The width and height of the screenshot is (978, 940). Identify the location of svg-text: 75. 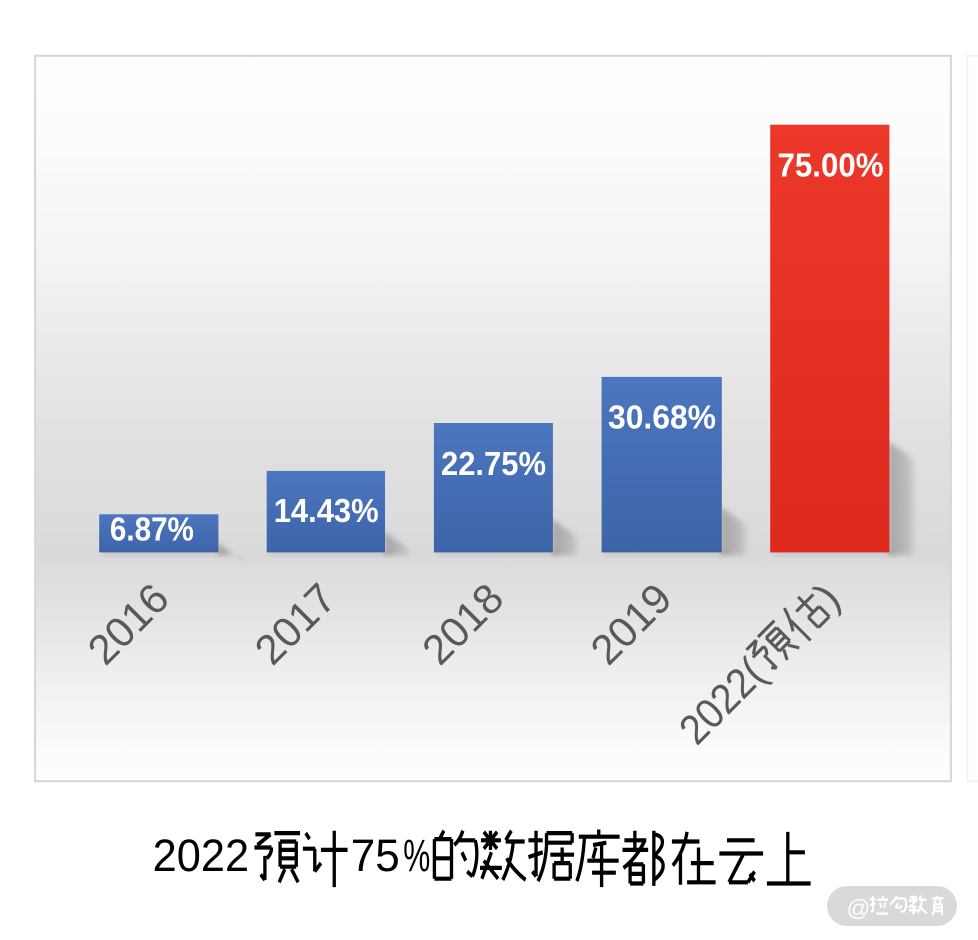
(375, 855).